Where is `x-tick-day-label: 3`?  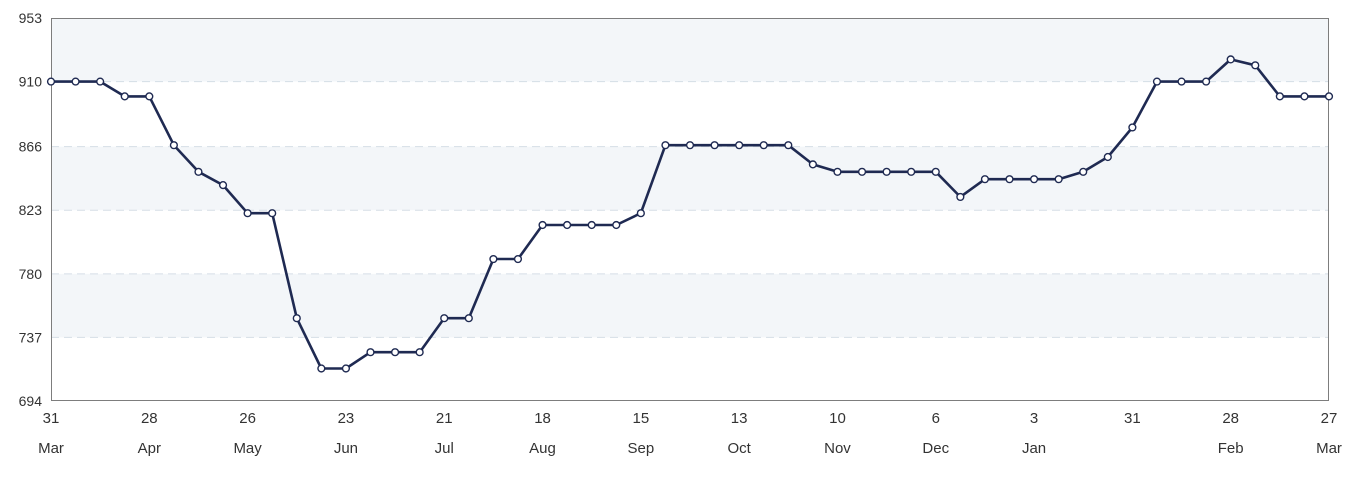
x-tick-day-label: 3 is located at coordinates (1034, 418).